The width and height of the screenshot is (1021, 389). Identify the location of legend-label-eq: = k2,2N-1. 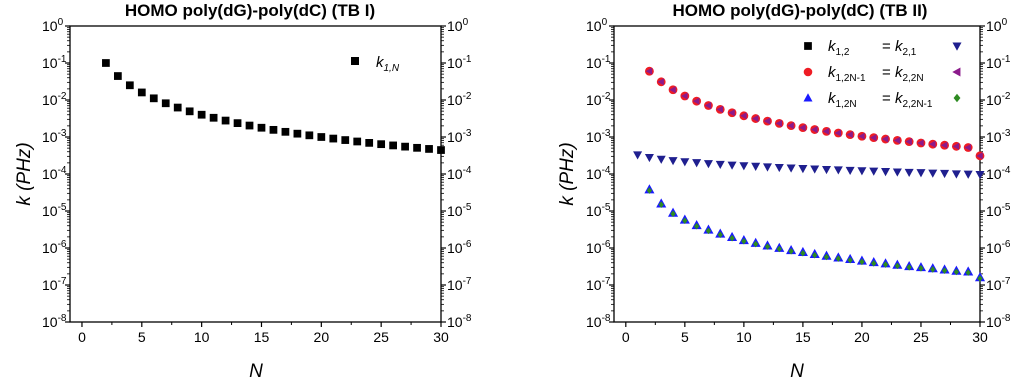
(907, 100).